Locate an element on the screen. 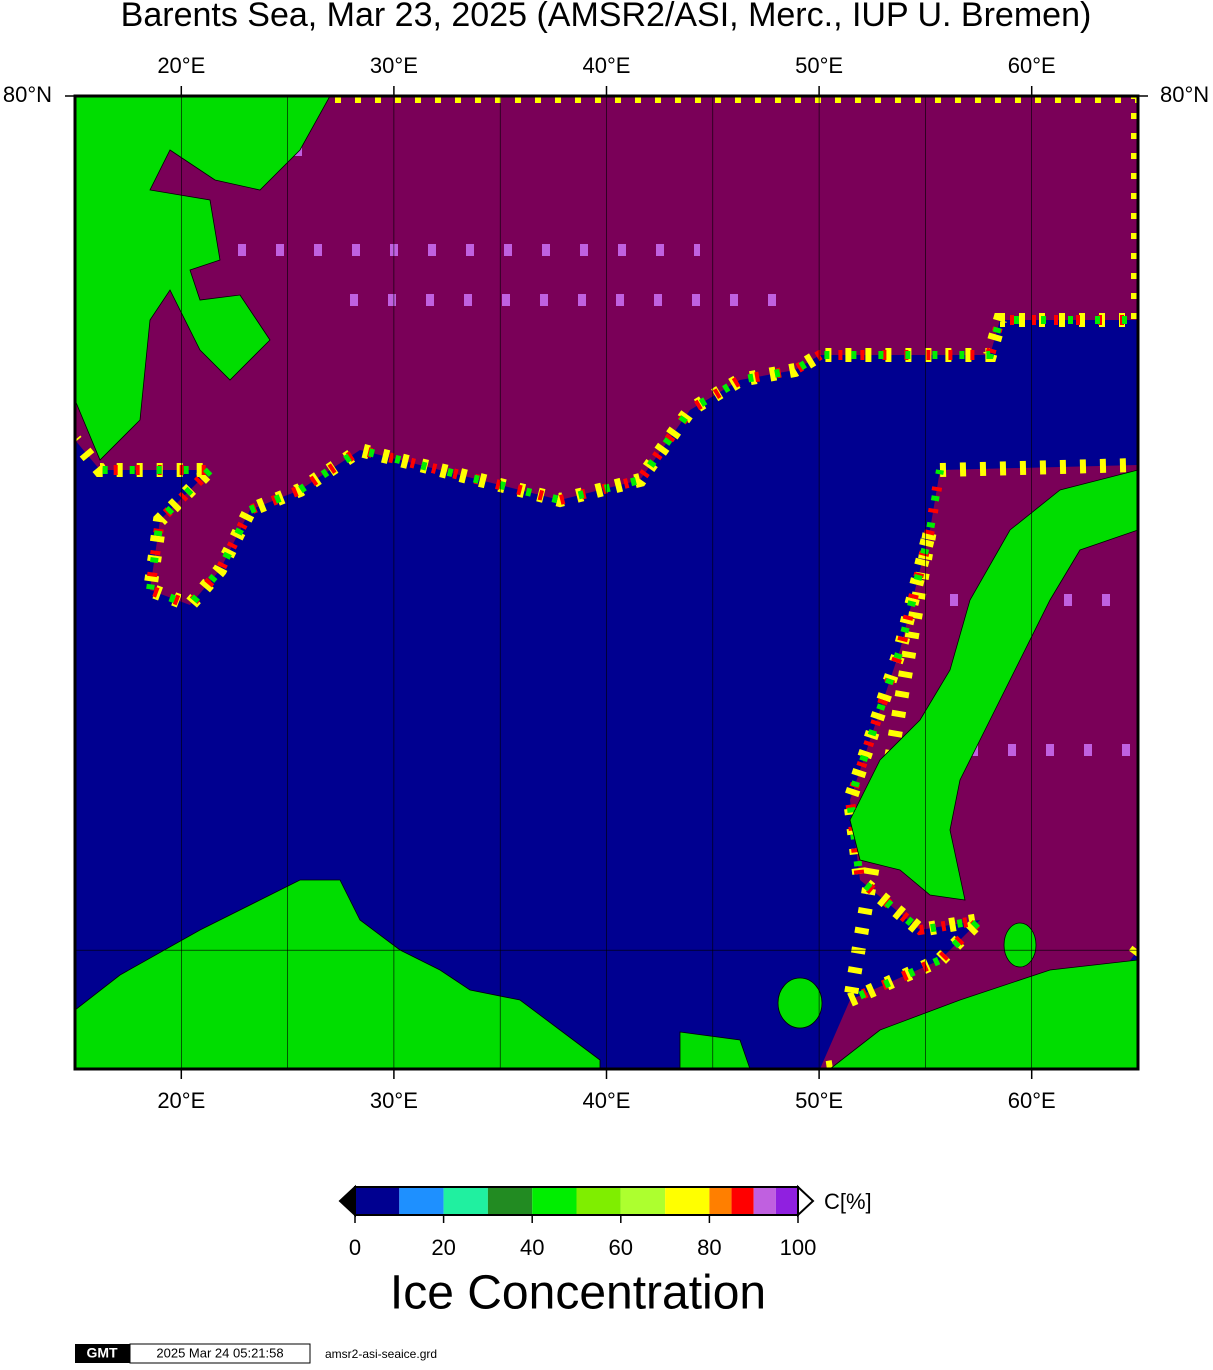  logo: GMT is located at coordinates (102, 1353).